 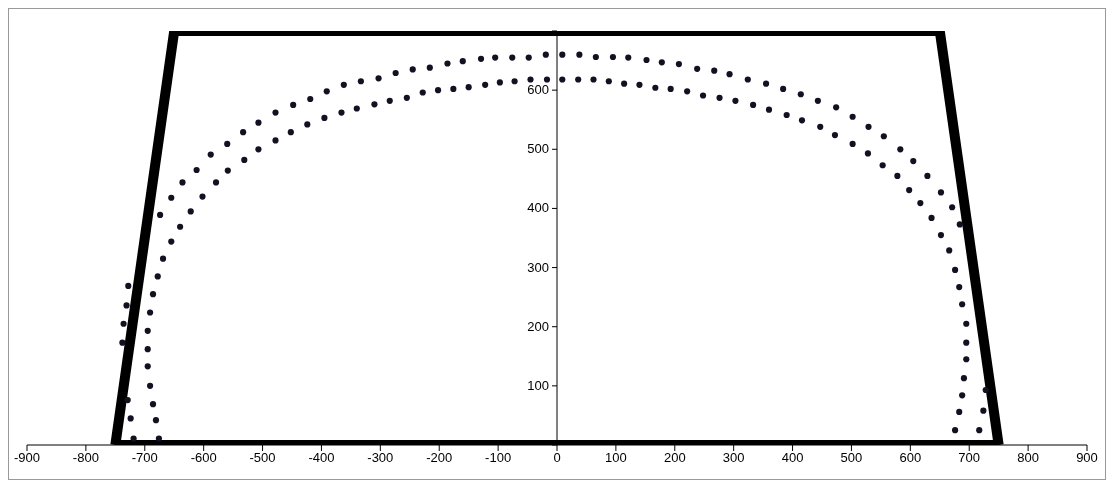 What do you see at coordinates (557, 458) in the screenshot?
I see `x-tick-label: 0` at bounding box center [557, 458].